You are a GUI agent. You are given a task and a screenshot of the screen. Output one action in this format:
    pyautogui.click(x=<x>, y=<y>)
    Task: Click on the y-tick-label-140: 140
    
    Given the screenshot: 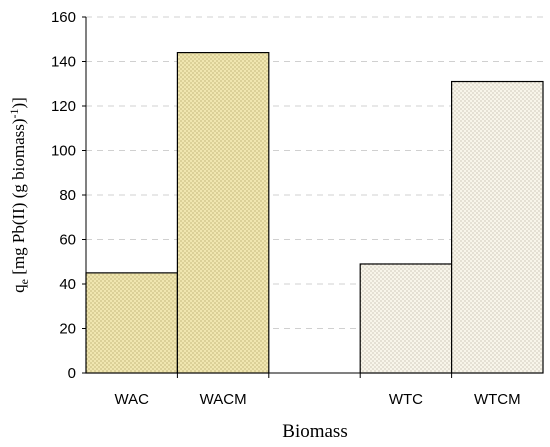 What is the action you would take?
    pyautogui.click(x=63, y=62)
    